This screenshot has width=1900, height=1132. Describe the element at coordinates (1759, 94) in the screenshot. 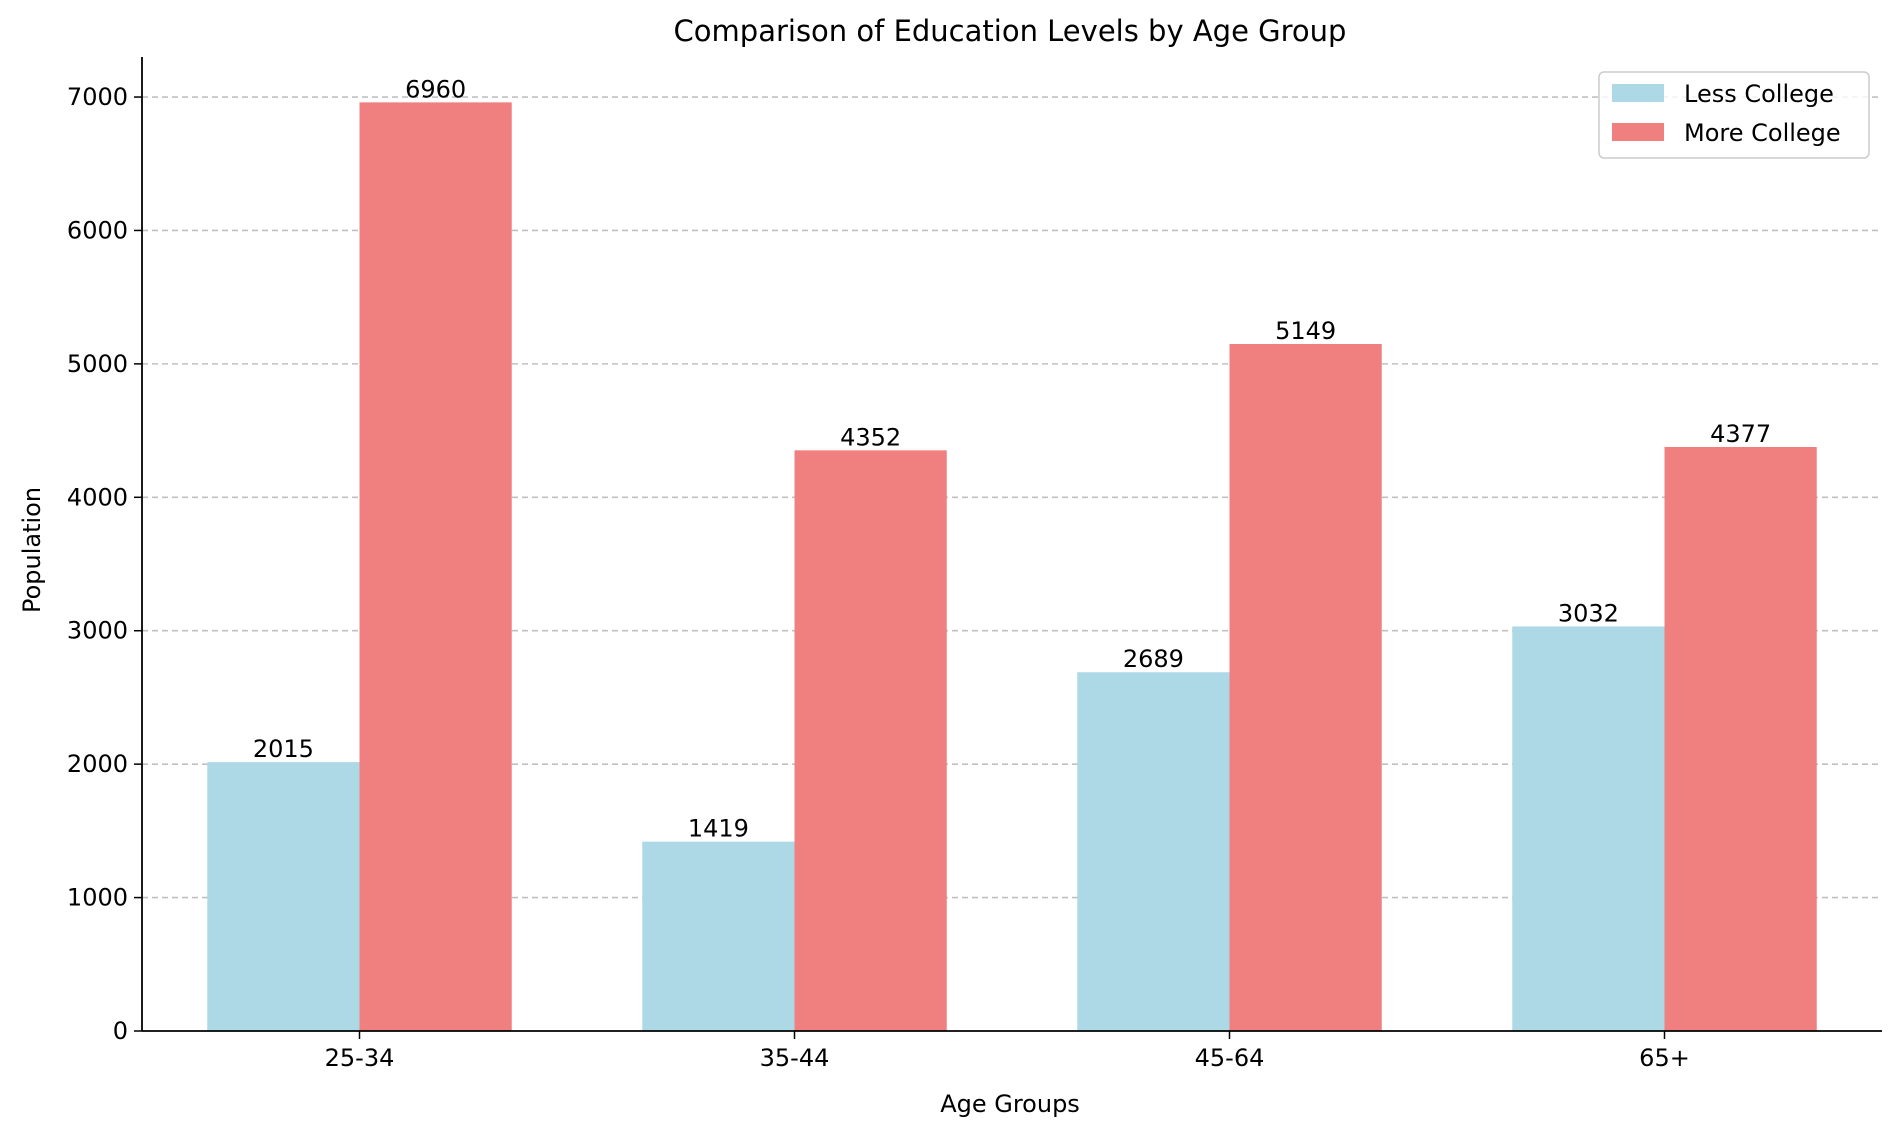

I see `legend-label-less-college: Less College` at that location.